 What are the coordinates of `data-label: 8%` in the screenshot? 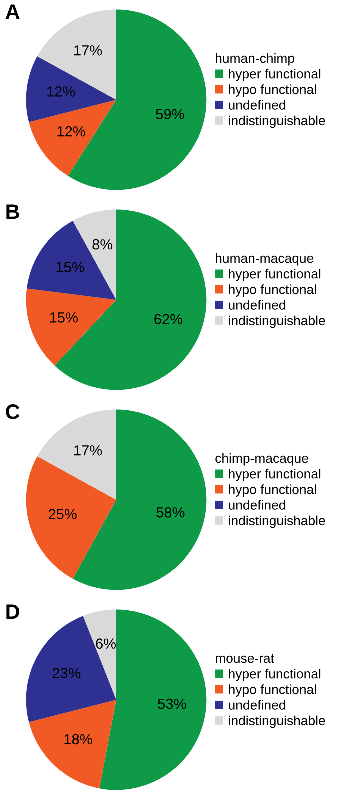 It's located at (102, 244).